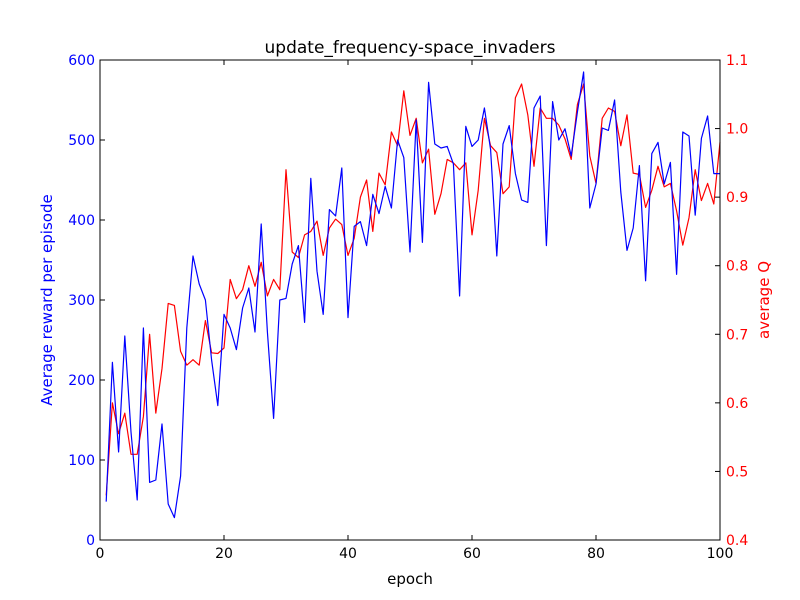 The width and height of the screenshot is (800, 600). I want to click on x-tick-label: 40, so click(348, 554).